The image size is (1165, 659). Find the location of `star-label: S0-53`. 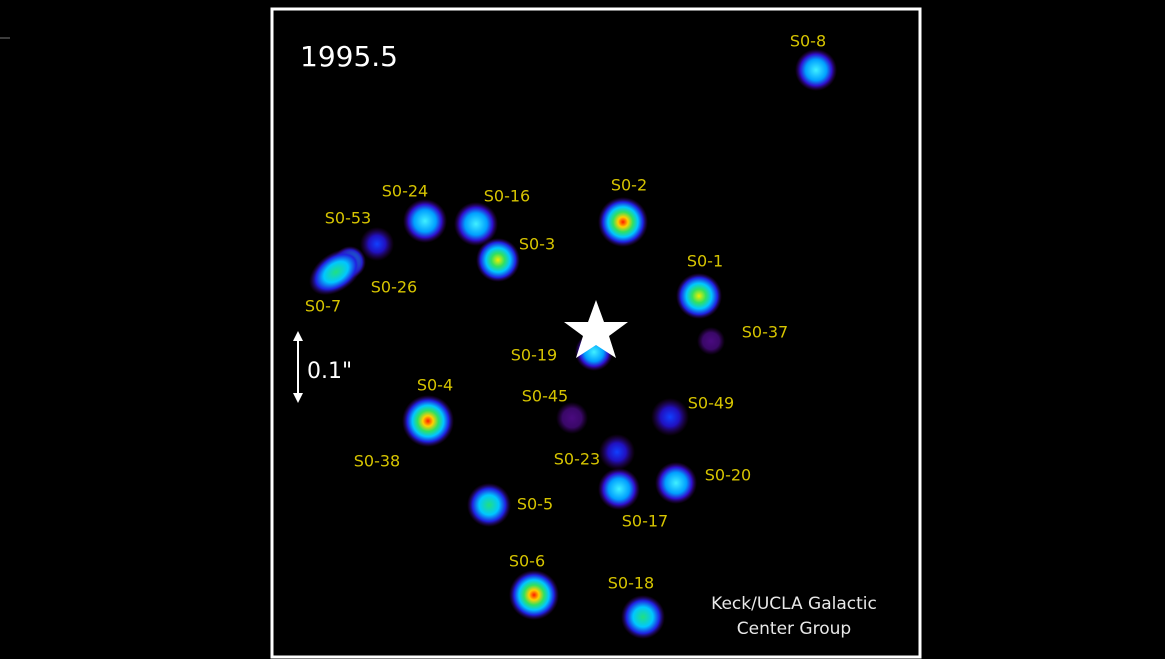

star-label: S0-53 is located at coordinates (348, 218).